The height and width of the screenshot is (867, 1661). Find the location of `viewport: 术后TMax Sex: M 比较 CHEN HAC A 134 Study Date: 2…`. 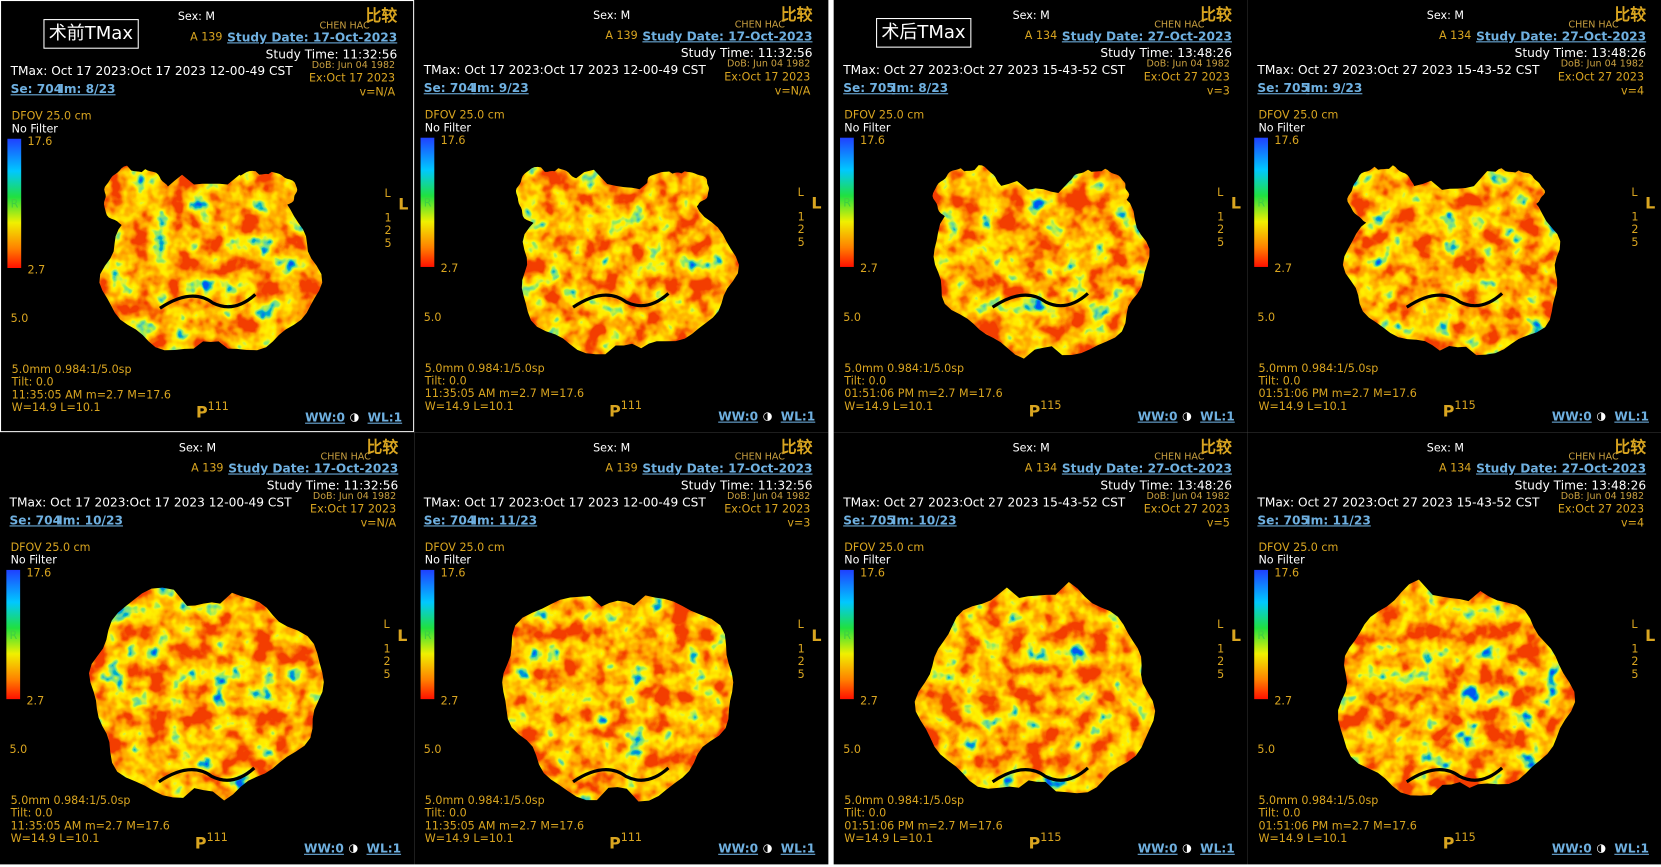

viewport: 术后TMax Sex: M 比较 CHEN HAC A 134 Study Date: 2… is located at coordinates (1040, 216).